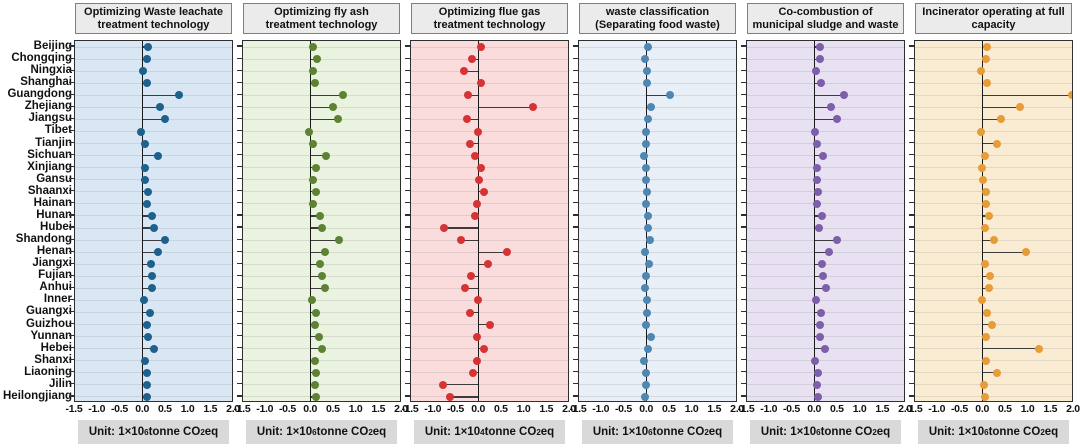 The height and width of the screenshot is (447, 1080). I want to click on x-axis-tick-label: 0.5, so click(668, 409).